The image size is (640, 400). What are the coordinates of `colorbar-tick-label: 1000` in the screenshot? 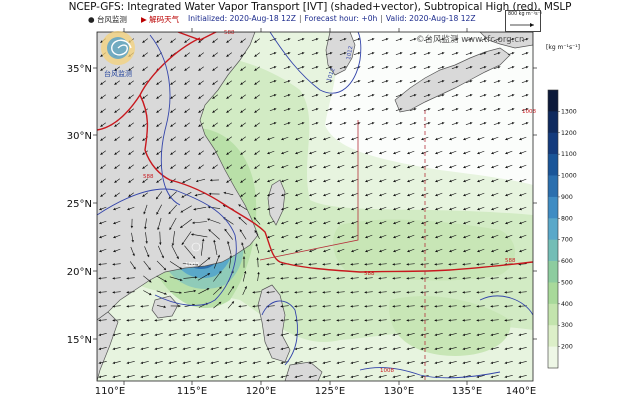 It's located at (569, 176).